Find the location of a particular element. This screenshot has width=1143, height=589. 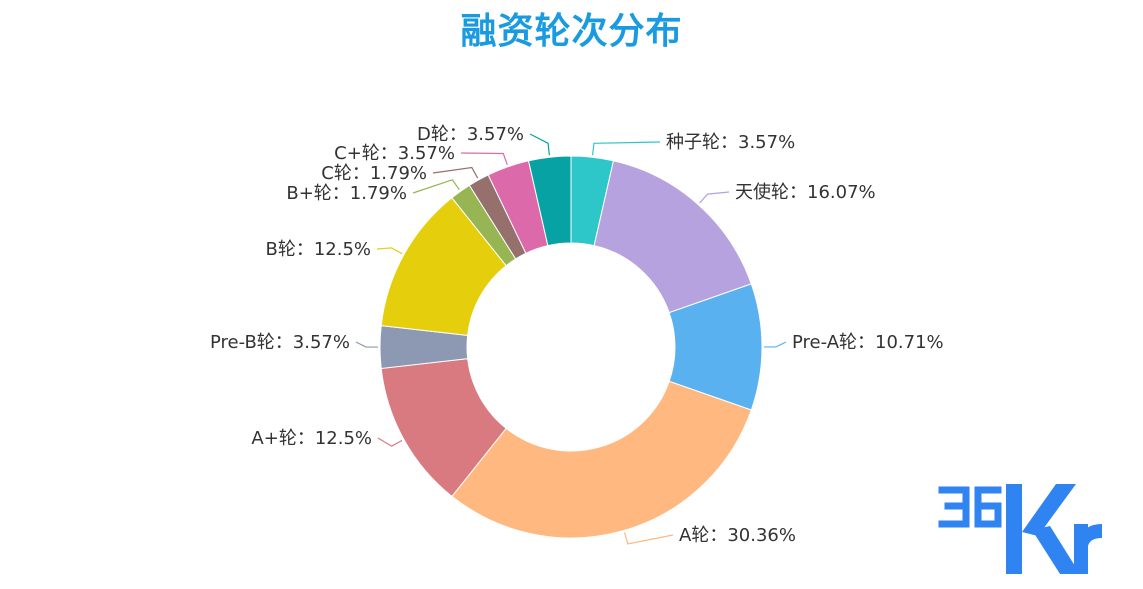

slice-label: A轮：30.36% is located at coordinates (737, 535).